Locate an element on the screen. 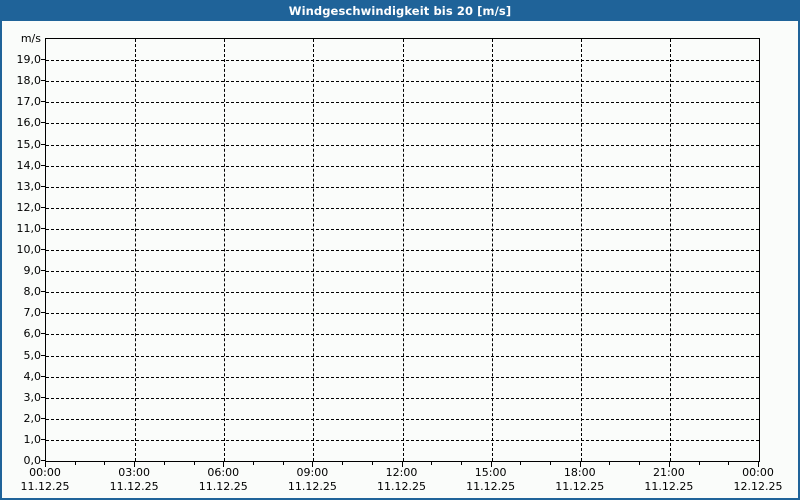  y-axis-tick-label: 16,0 is located at coordinates (29, 123).